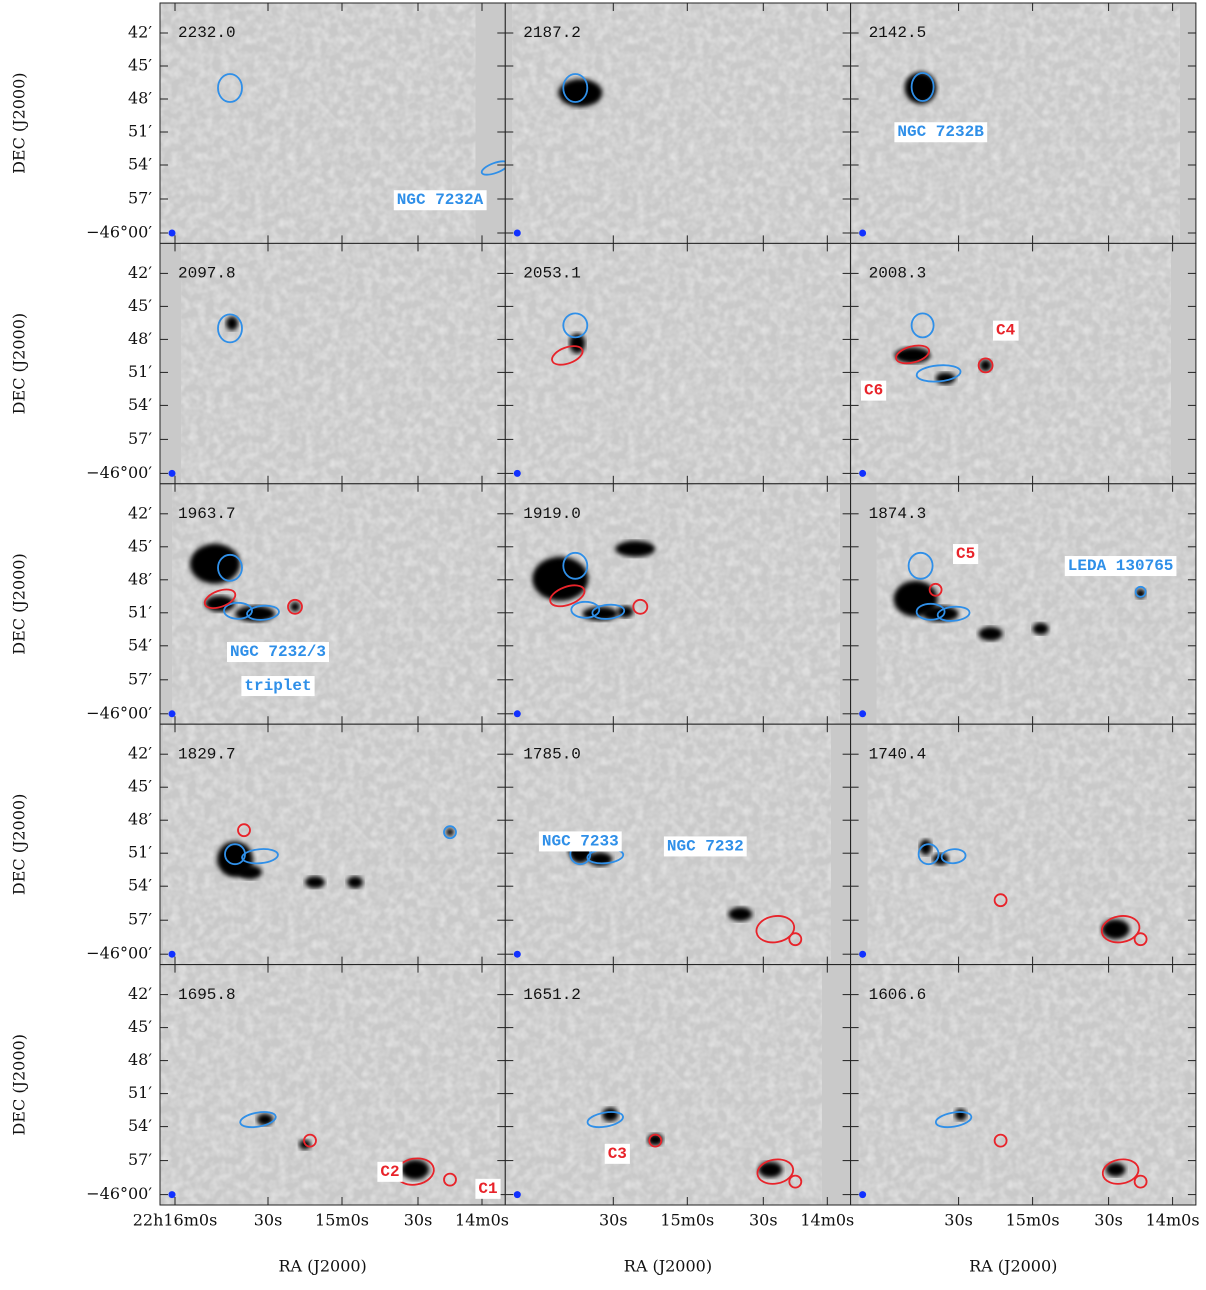 The width and height of the screenshot is (1206, 1290). I want to click on velocity-label: 2142.5, so click(898, 33).